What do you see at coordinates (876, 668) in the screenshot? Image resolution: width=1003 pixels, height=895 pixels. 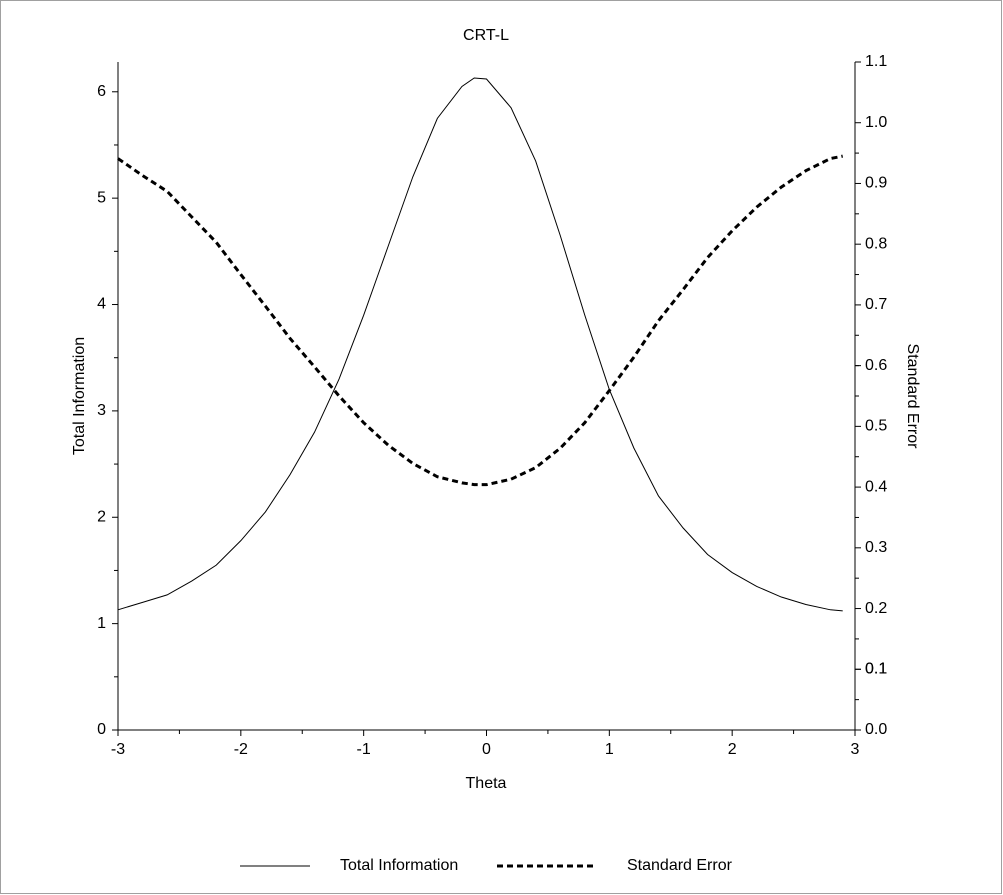 I see `y2-tick-label: 0.1` at bounding box center [876, 668].